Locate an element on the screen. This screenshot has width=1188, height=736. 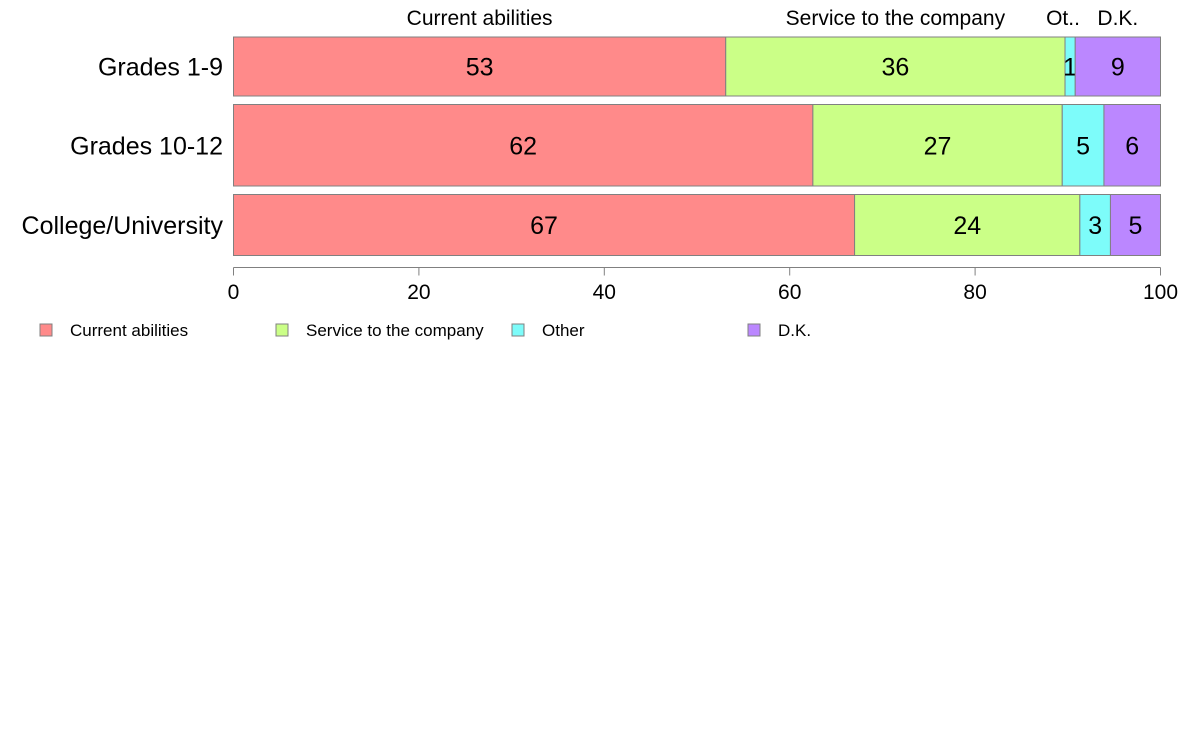
data-label: 24 is located at coordinates (967, 226).